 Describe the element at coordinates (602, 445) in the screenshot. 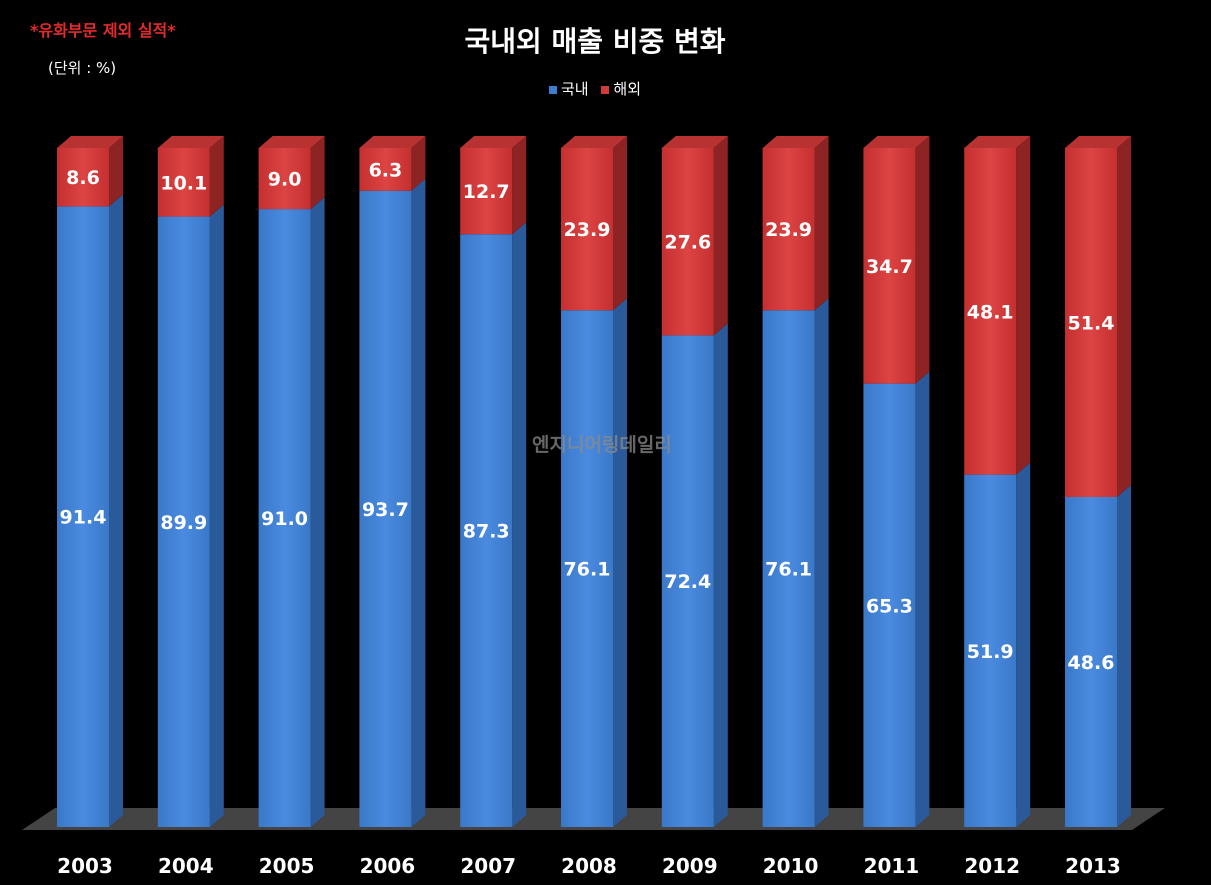

I see `watermark-text: 엔지니어링데일리` at that location.